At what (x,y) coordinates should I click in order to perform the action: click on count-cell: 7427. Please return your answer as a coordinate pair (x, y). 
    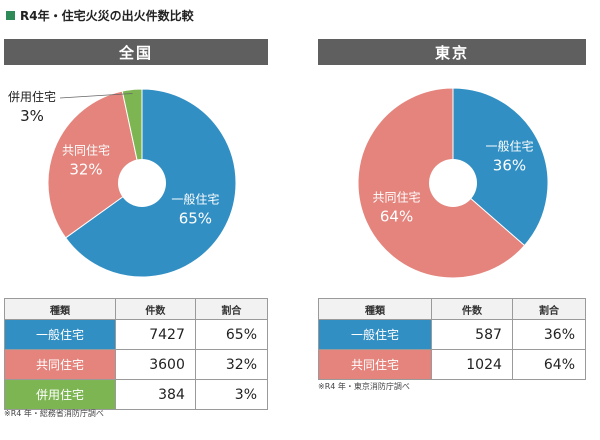
    Looking at the image, I should click on (155, 334).